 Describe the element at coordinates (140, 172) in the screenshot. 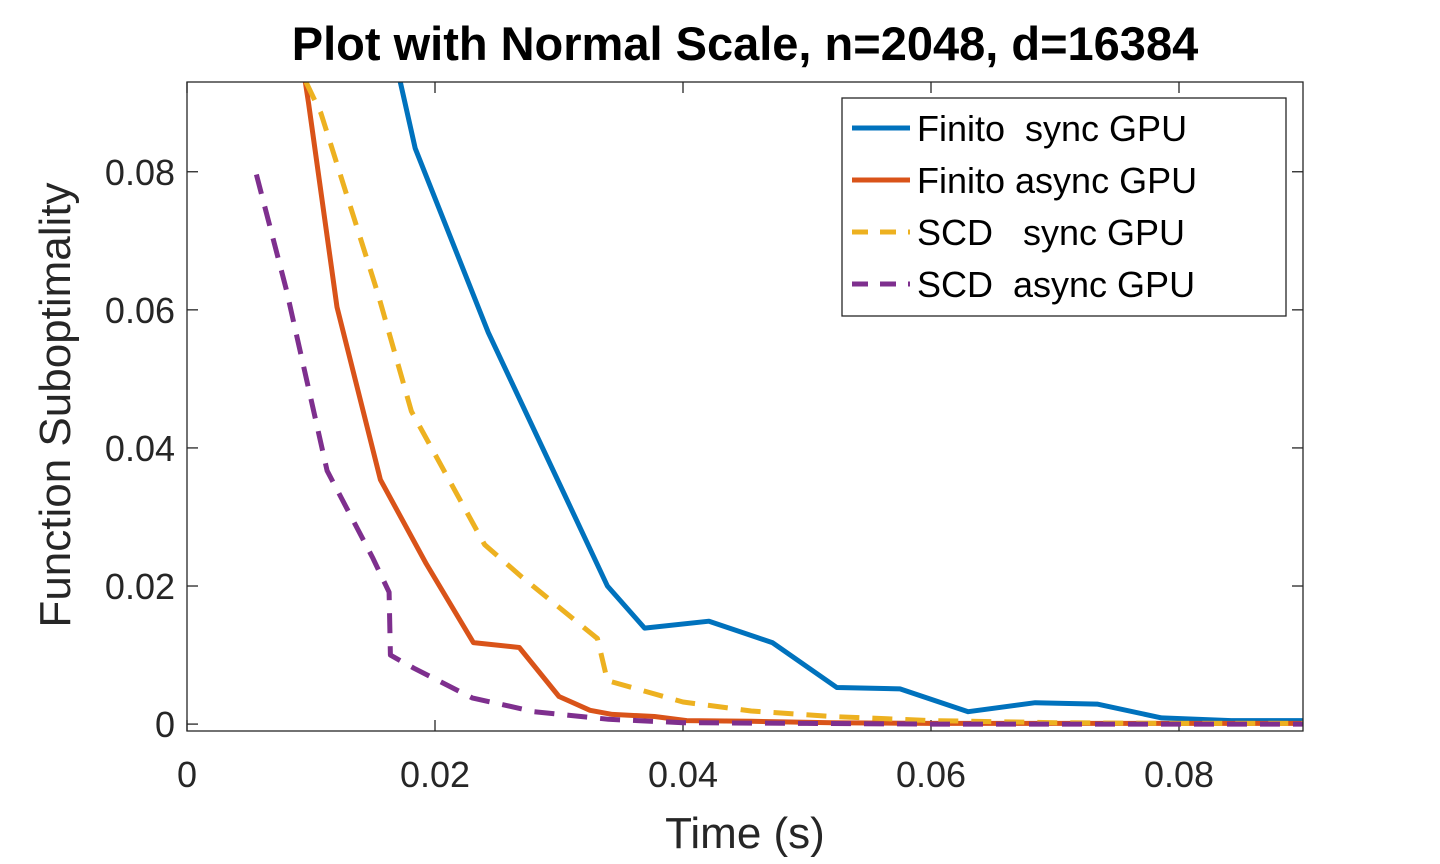

I see `y-tick-label: 0.08` at that location.